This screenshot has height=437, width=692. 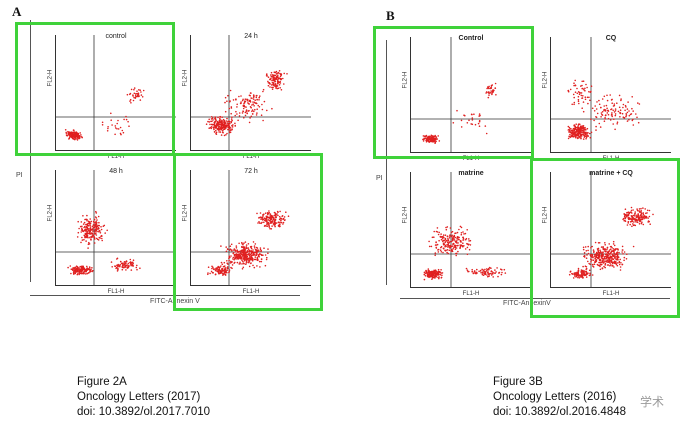 I want to click on plot-y-label: FL2-H, so click(x=405, y=215).